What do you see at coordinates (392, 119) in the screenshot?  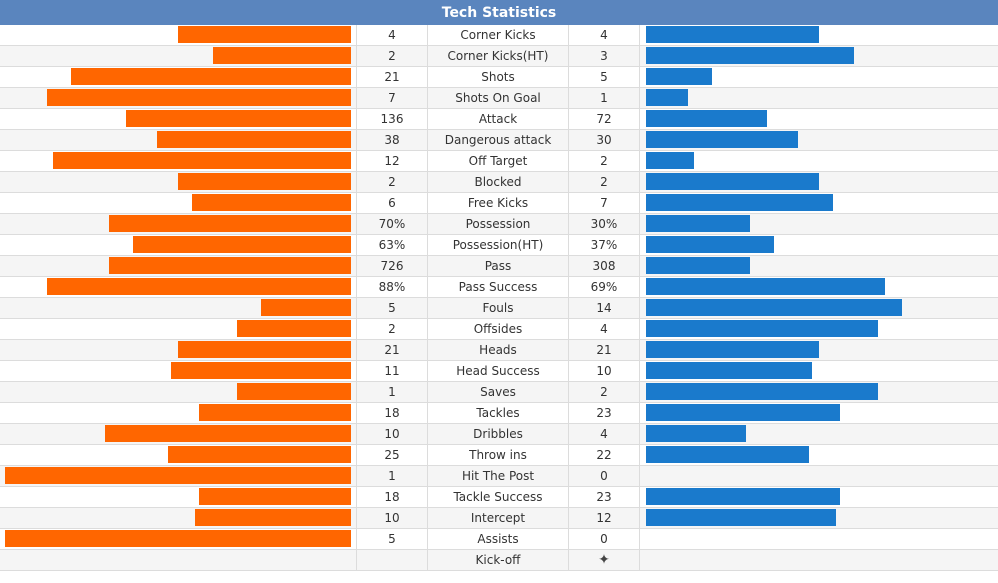 I see `home-value: 136` at bounding box center [392, 119].